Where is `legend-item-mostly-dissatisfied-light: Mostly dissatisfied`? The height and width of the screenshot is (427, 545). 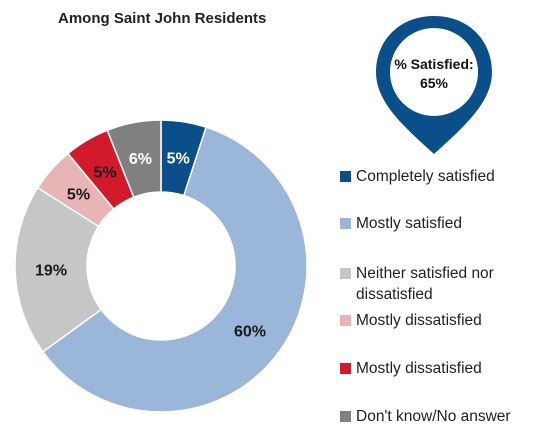
legend-item-mostly-dissatisfied-light: Mostly dissatisfied is located at coordinates (442, 320).